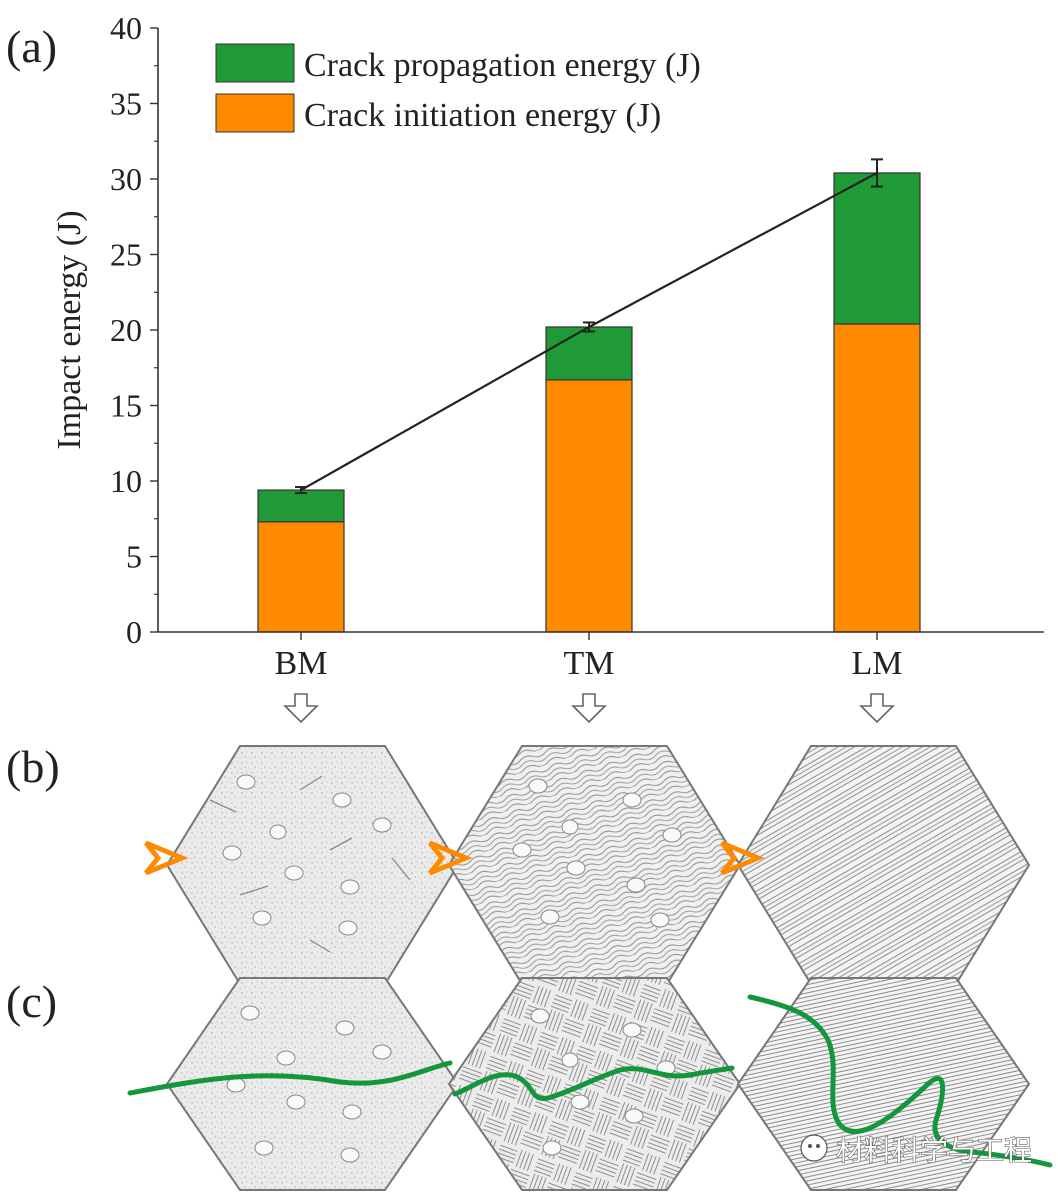 The image size is (1058, 1198). I want to click on crack-path-tm, so click(593, 1083).